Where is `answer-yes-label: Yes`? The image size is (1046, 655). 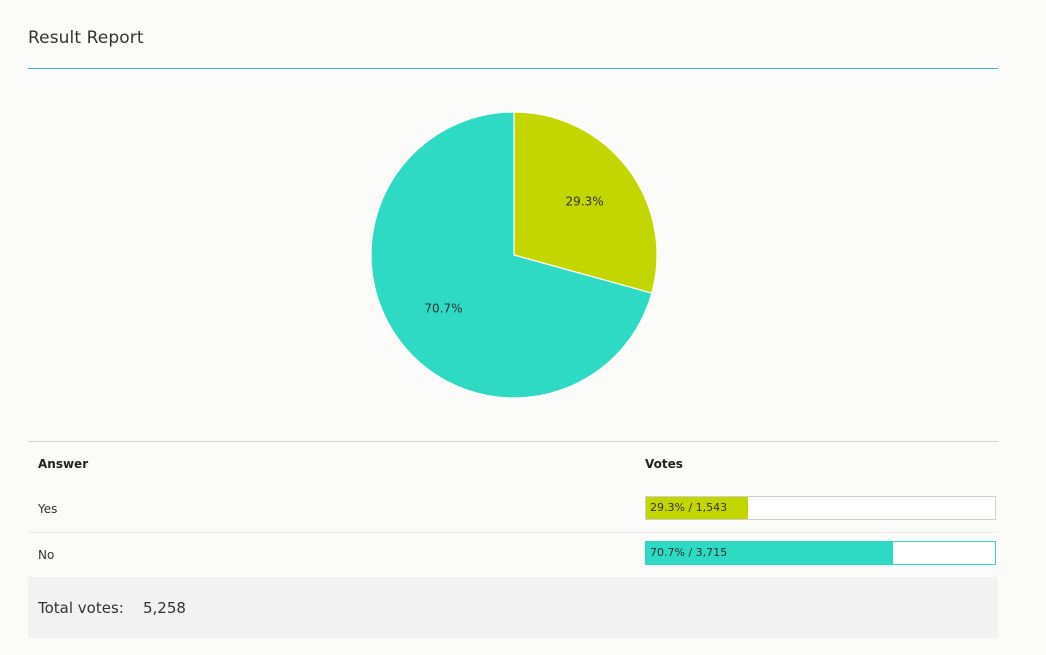
answer-yes-label: Yes is located at coordinates (48, 509).